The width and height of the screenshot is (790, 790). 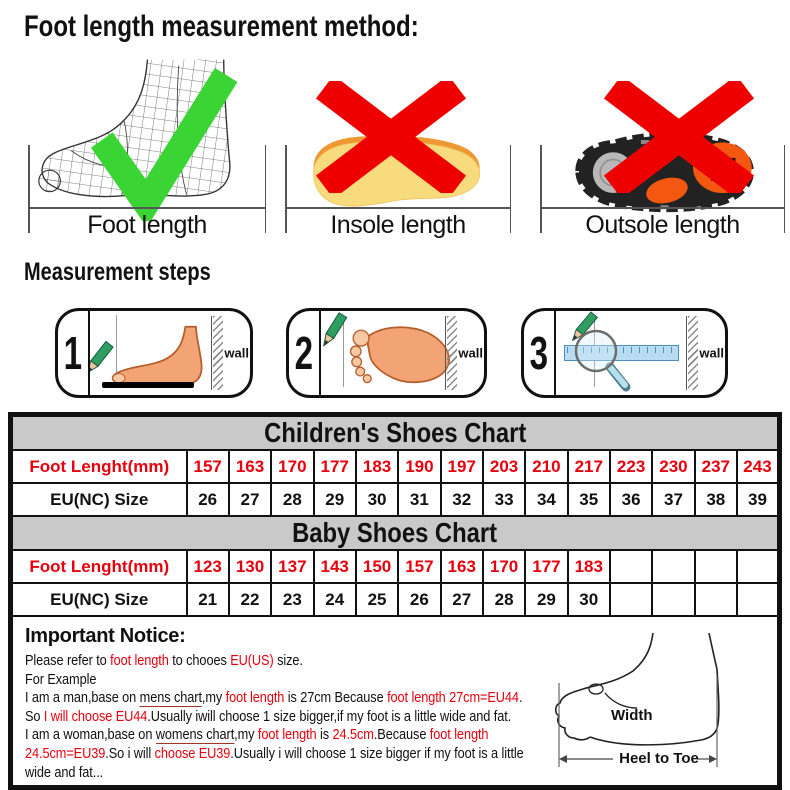 I want to click on foot-measure-diagram: Width Heel to Toe, so click(x=659, y=703).